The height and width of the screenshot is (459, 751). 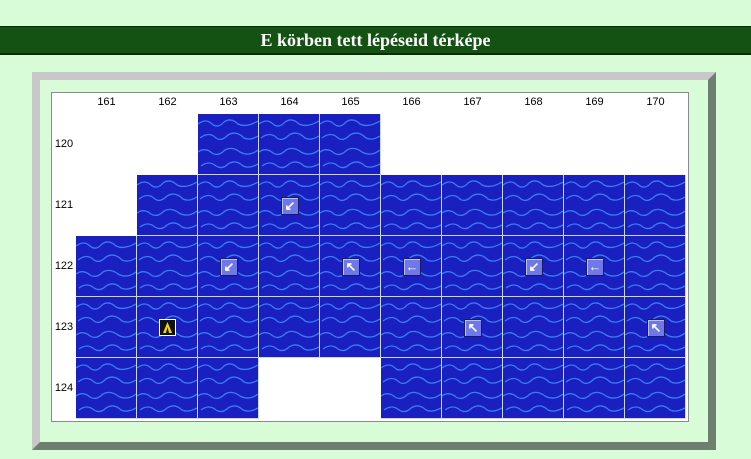 I want to click on row-header: 123, so click(x=64, y=327).